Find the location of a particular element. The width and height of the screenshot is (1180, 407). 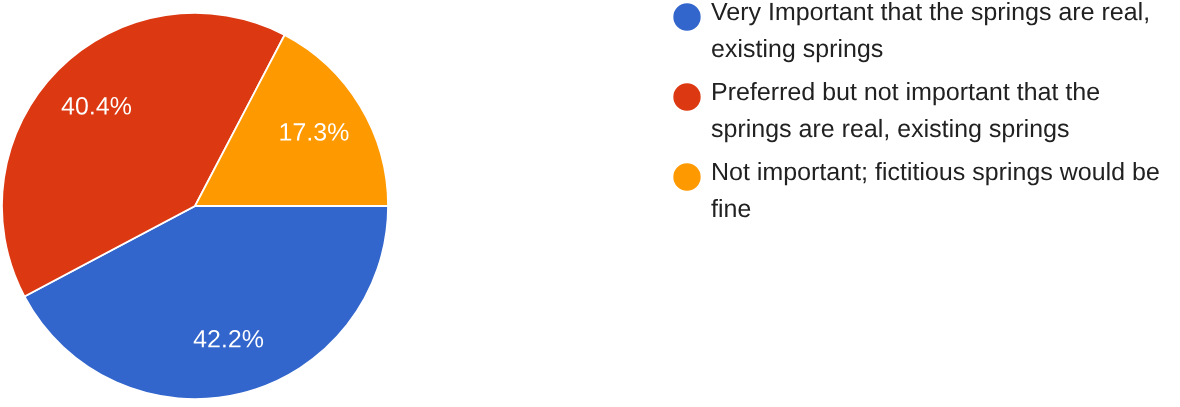

legend-label: Not important; fictitious springs would be fine is located at coordinates (935, 190).